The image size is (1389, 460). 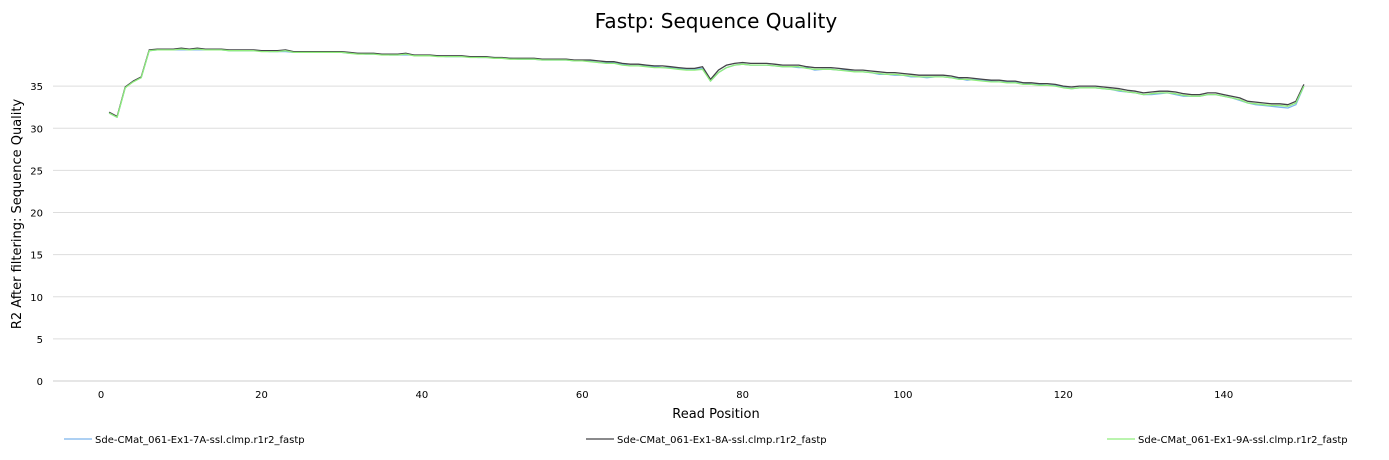 What do you see at coordinates (902, 395) in the screenshot?
I see `x-tick-label: 100` at bounding box center [902, 395].